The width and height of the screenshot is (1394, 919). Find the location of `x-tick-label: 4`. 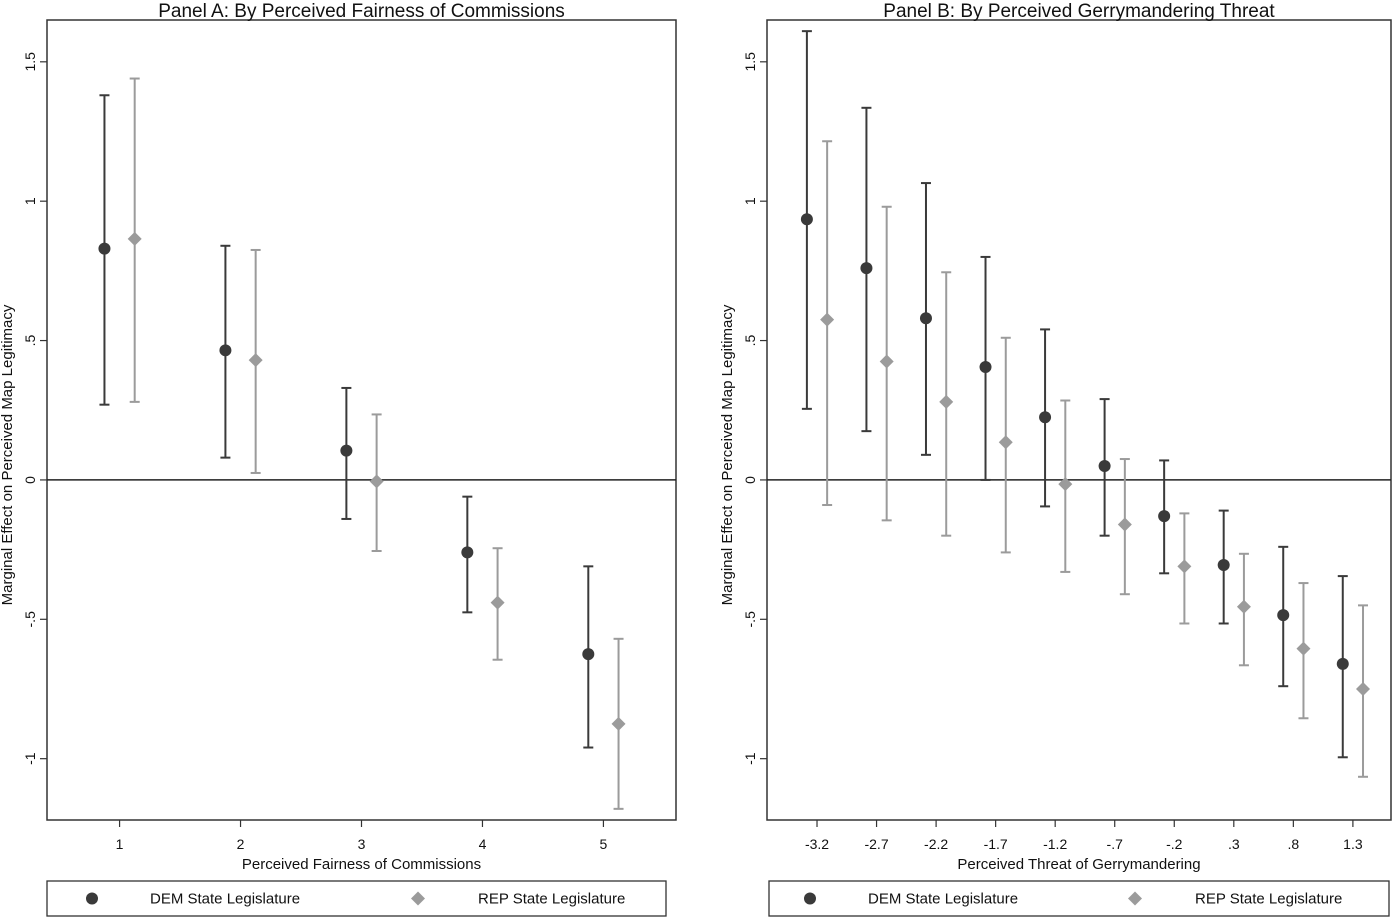

x-tick-label: 4 is located at coordinates (483, 844).